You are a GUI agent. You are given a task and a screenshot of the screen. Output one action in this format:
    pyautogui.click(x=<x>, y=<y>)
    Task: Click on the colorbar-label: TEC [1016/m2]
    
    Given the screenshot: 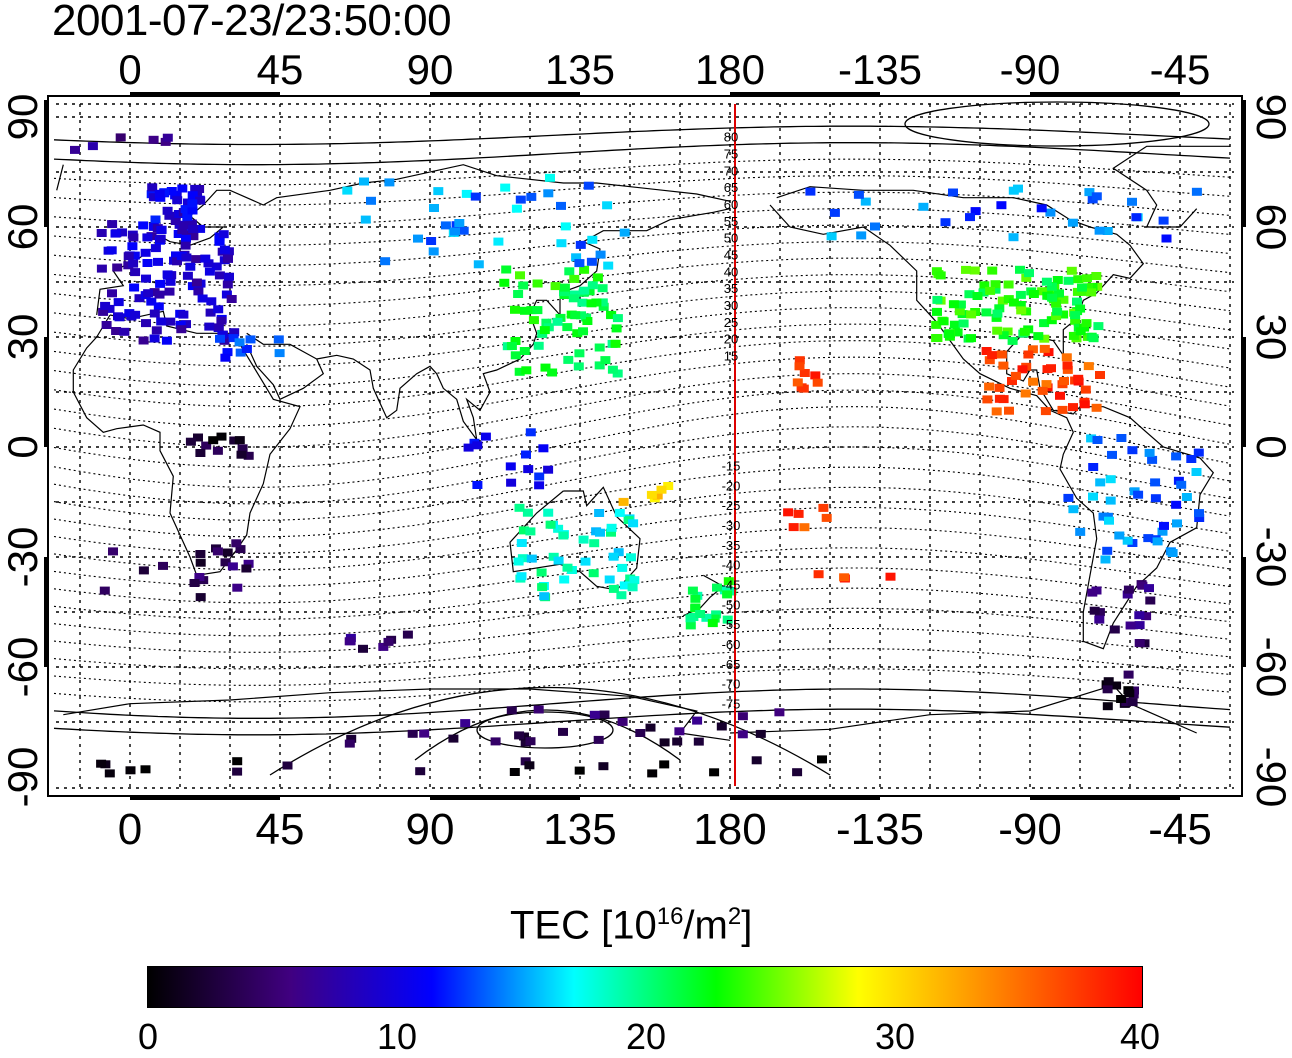 What is the action you would take?
    pyautogui.click(x=631, y=925)
    